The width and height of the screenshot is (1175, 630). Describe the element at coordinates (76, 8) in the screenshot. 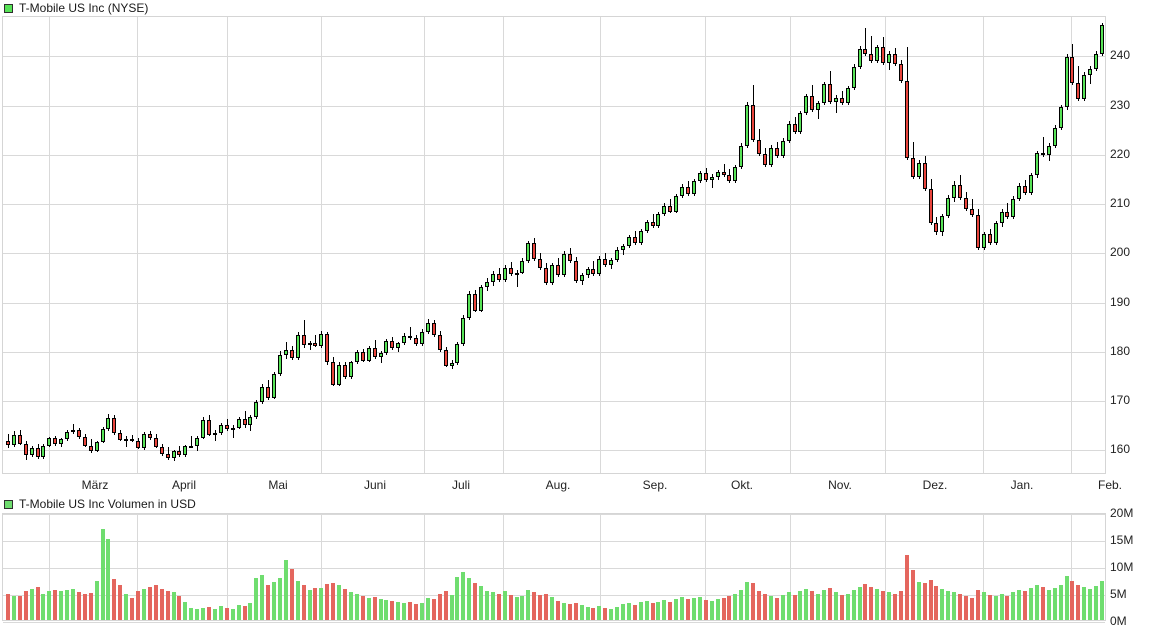

I see `price-panel-title: T-Mobile US Inc (NYSE)` at that location.